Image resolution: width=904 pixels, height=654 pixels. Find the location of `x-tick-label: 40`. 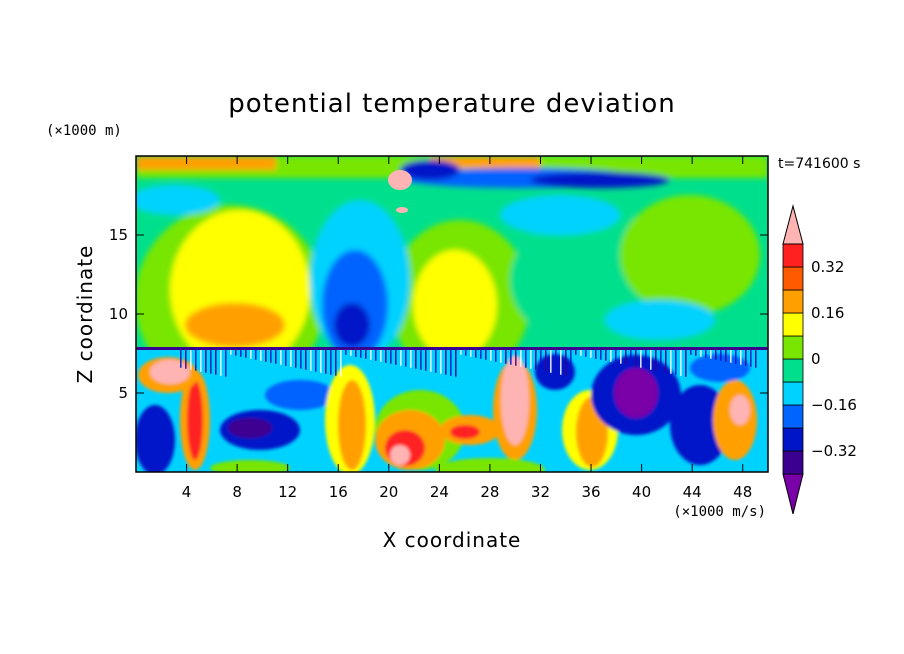

x-tick-label: 40 is located at coordinates (641, 492).